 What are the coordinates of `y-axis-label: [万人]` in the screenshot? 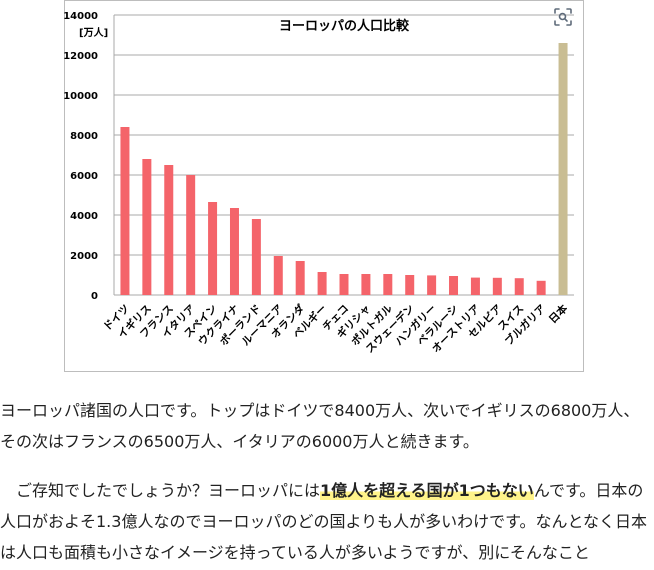 It's located at (93, 32).